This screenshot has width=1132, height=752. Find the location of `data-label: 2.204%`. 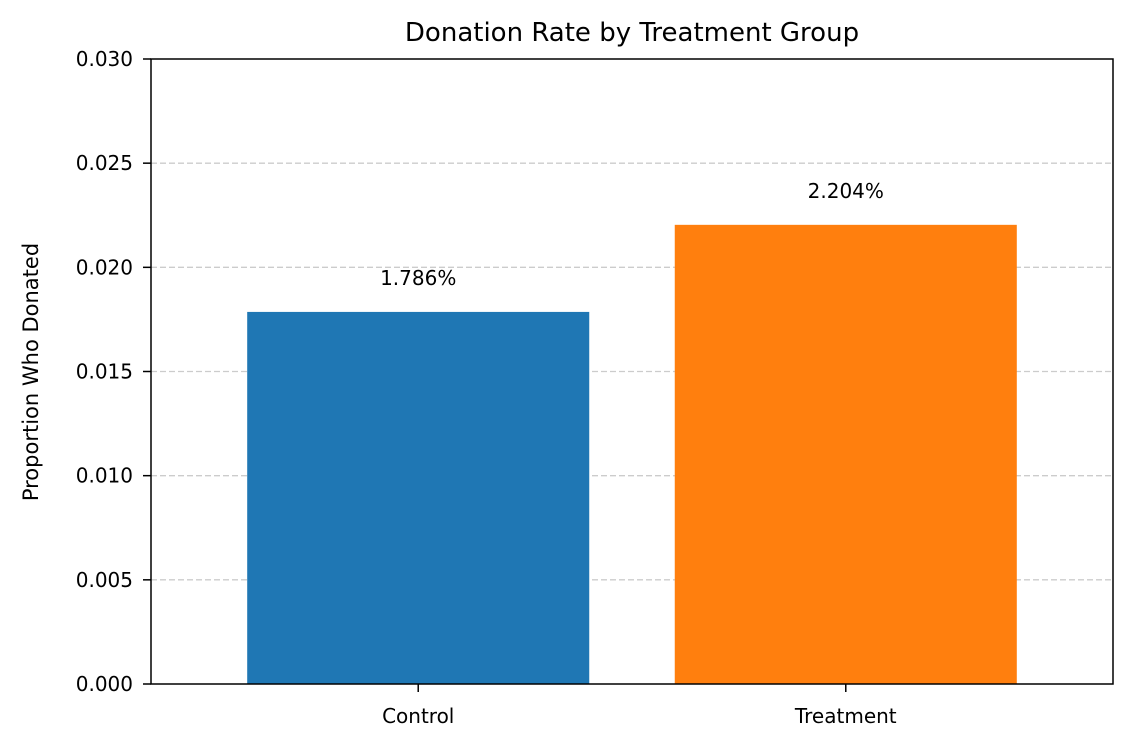

data-label: 2.204% is located at coordinates (846, 191).